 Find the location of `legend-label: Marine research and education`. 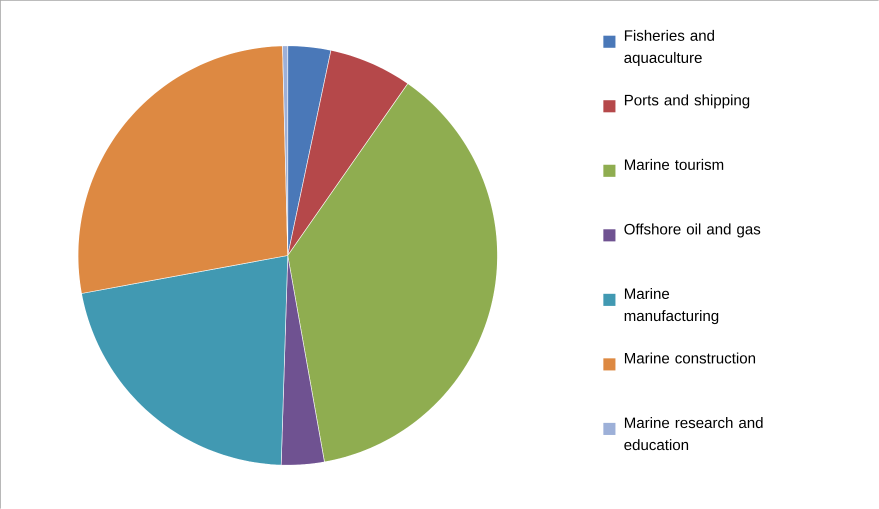

legend-label: Marine research and education is located at coordinates (693, 433).